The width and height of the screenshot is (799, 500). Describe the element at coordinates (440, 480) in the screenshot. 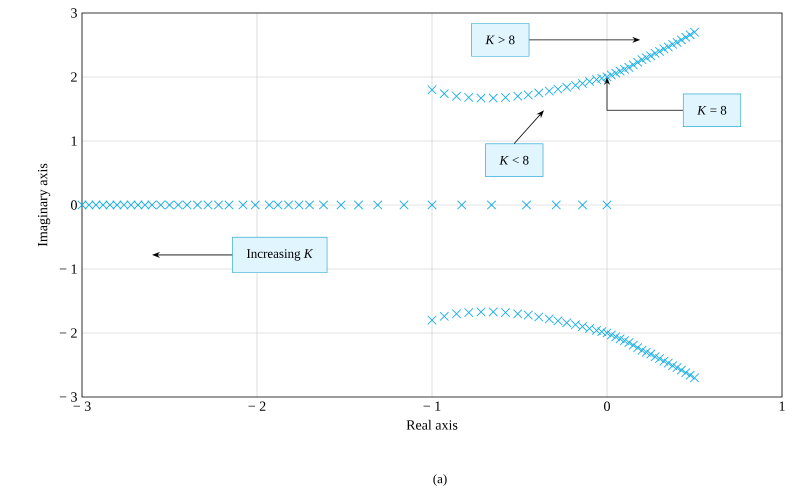

I see `text: (a)` at that location.